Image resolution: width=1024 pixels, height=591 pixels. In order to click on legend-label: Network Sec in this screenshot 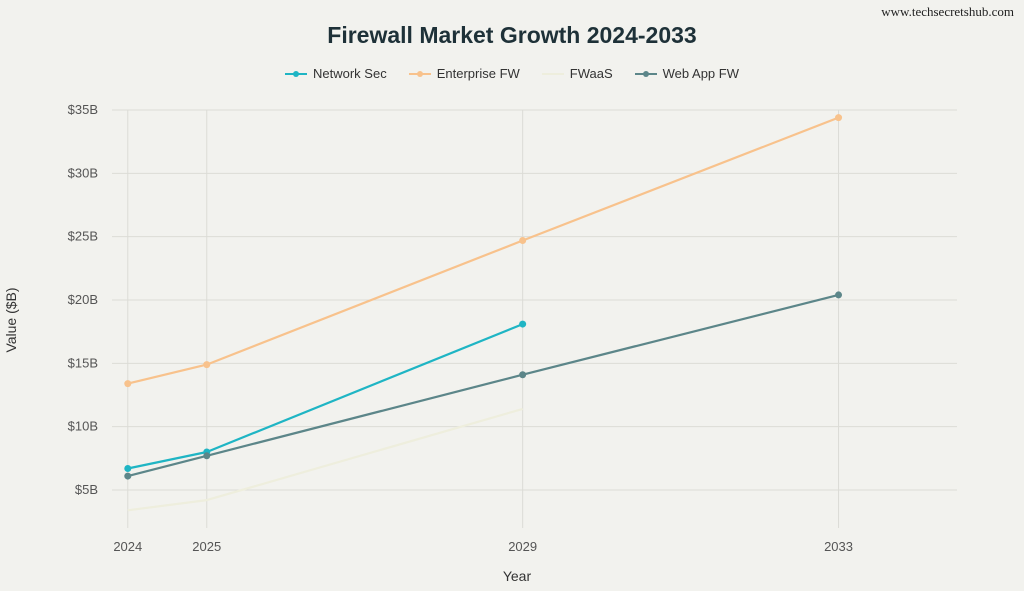, I will do `click(350, 73)`.